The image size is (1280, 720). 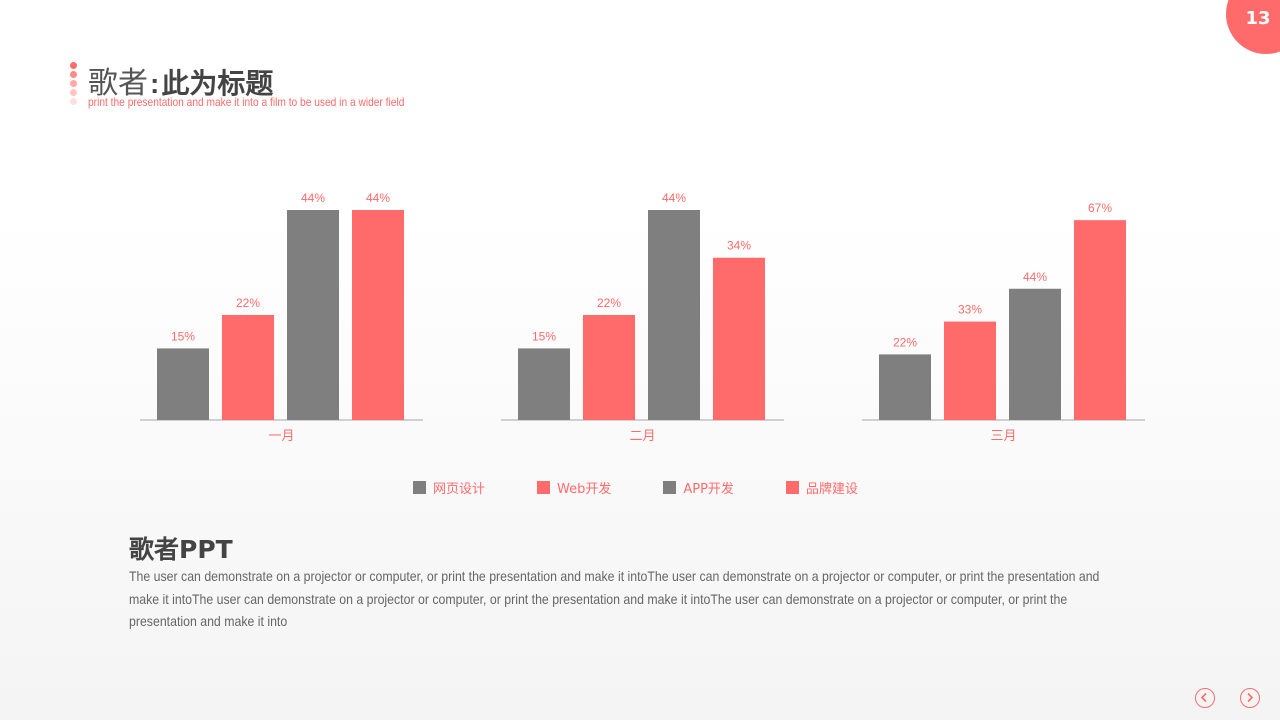 I want to click on data-label: 33%, so click(x=970, y=310).